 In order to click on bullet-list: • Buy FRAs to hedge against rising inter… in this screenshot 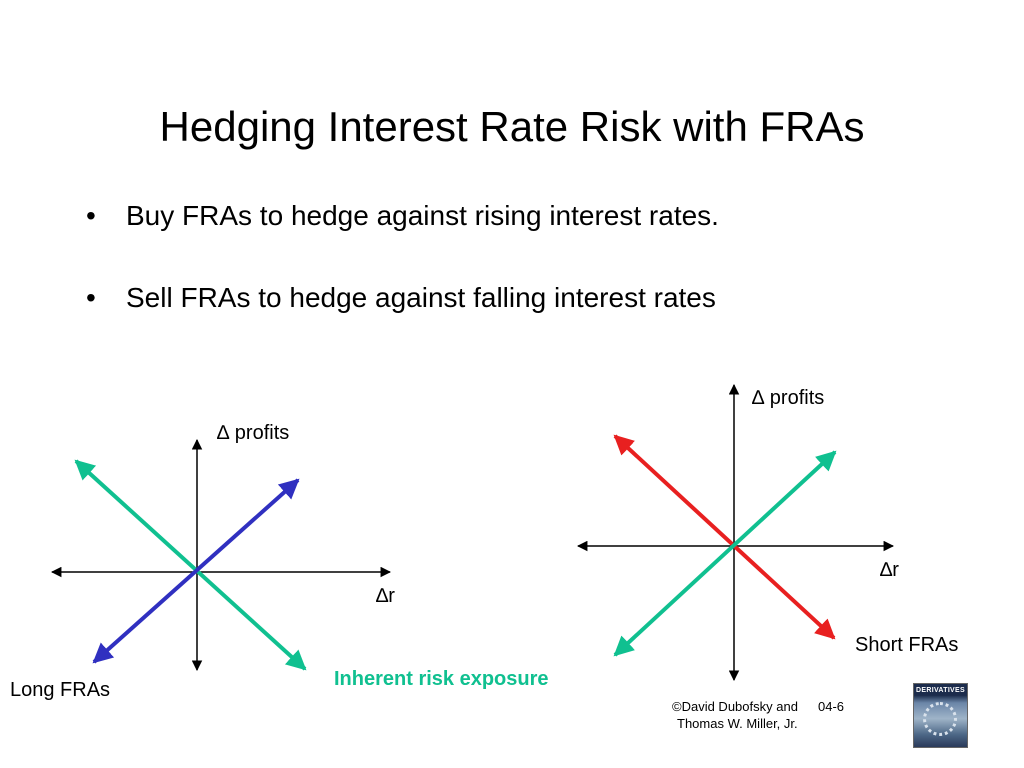, I will do `click(402, 278)`.